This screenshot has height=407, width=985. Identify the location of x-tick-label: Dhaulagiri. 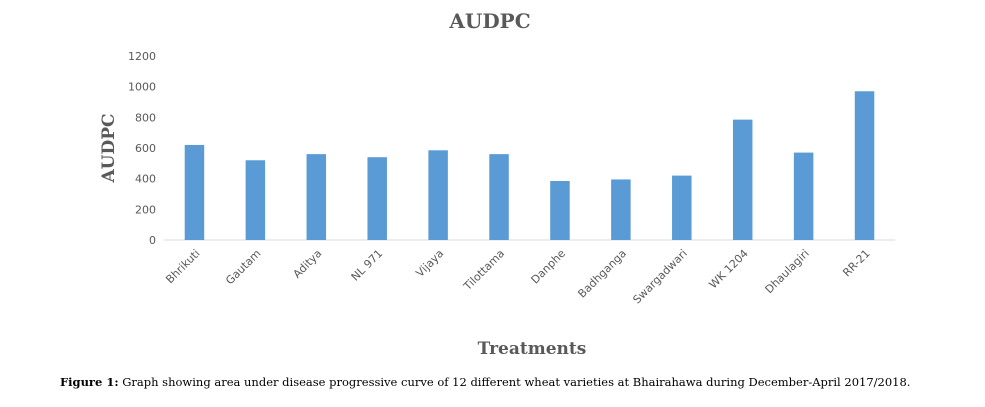
(787, 271).